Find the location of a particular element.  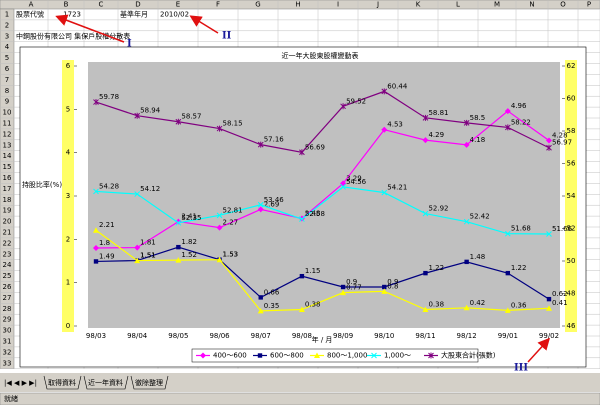

data-label: 4.18 is located at coordinates (478, 140).